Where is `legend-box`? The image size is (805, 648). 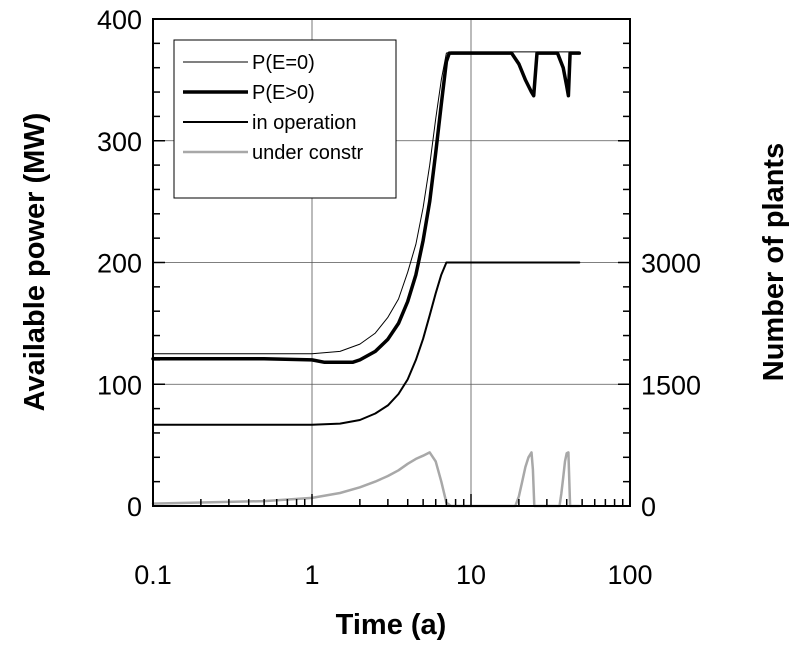 legend-box is located at coordinates (285, 119).